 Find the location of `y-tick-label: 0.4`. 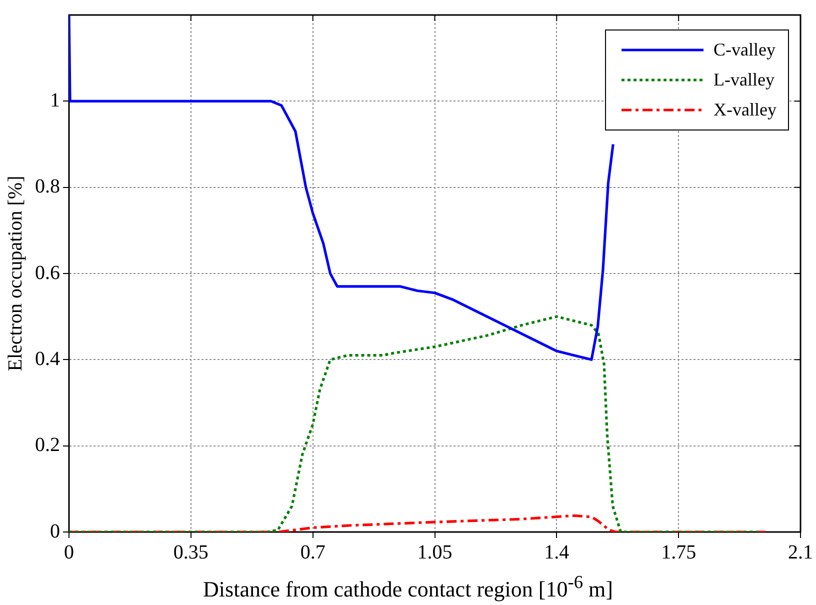

y-tick-label: 0.4 is located at coordinates (47, 359).